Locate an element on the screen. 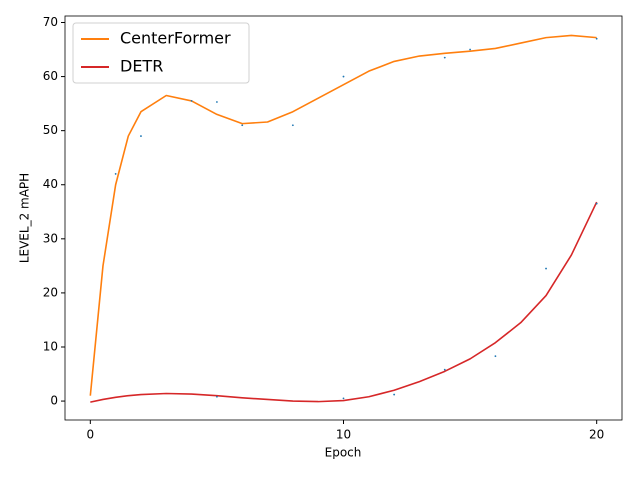 The image size is (640, 484). y-tick-label: 30 is located at coordinates (50, 238).